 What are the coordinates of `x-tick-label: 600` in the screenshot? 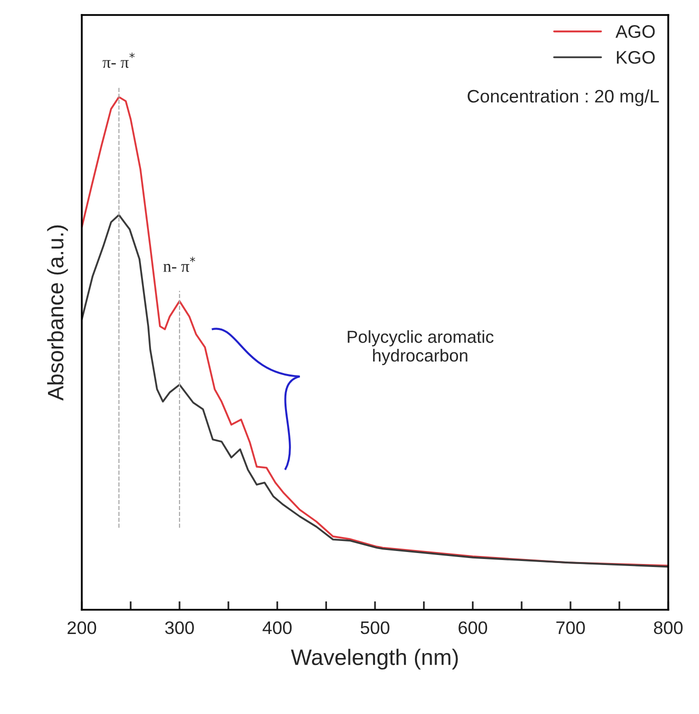 It's located at (473, 627).